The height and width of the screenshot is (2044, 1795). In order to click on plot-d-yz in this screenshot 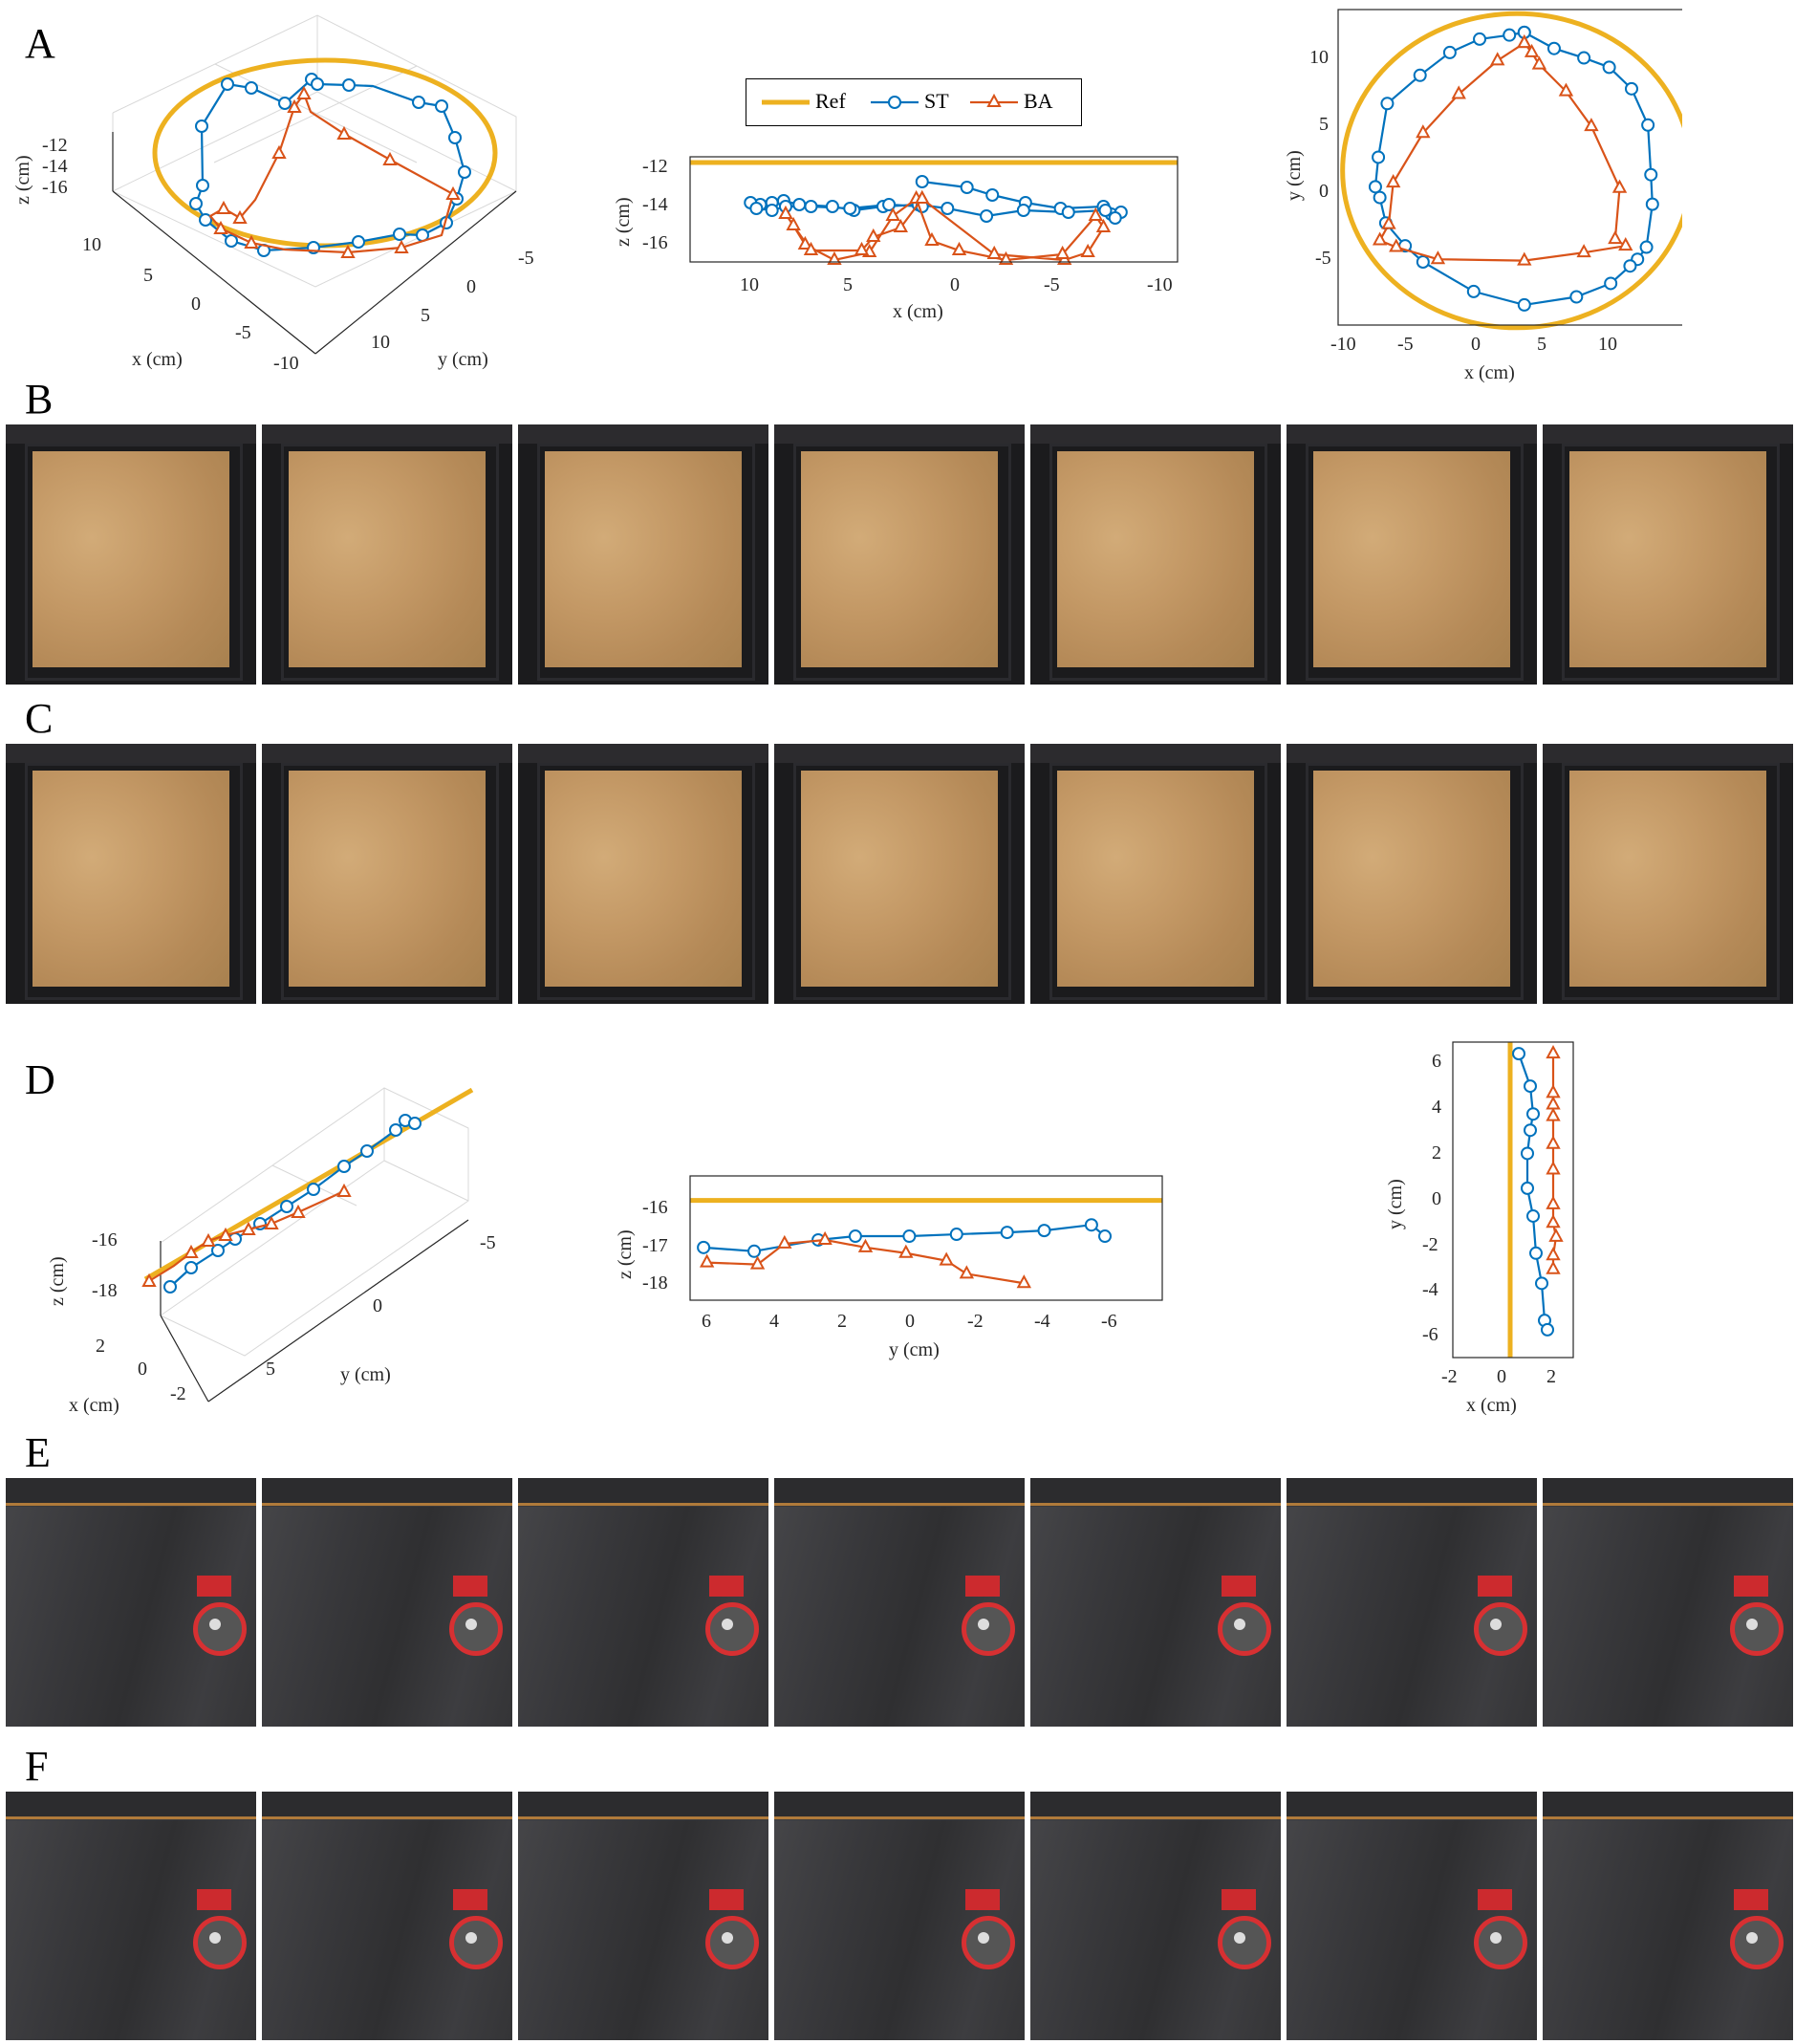, I will do `click(926, 1243)`.